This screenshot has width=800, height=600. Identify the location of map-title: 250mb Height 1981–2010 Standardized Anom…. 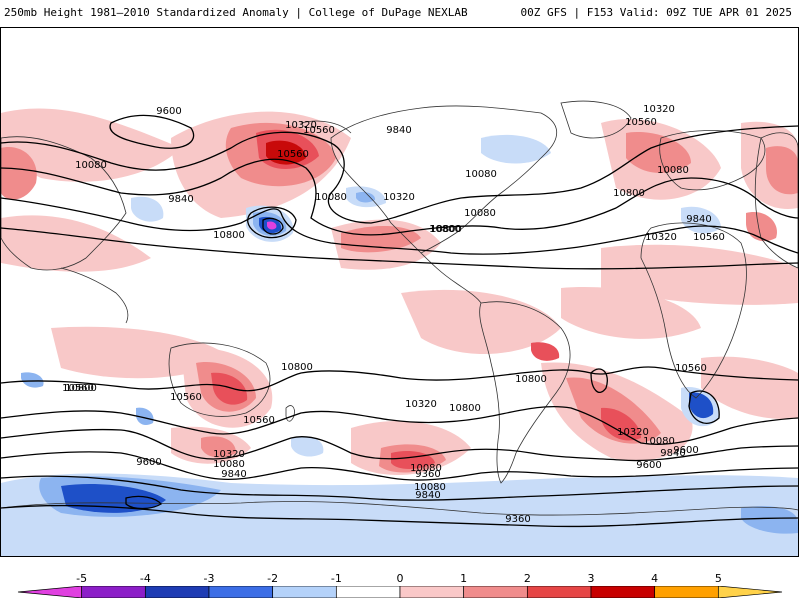
(236, 12).